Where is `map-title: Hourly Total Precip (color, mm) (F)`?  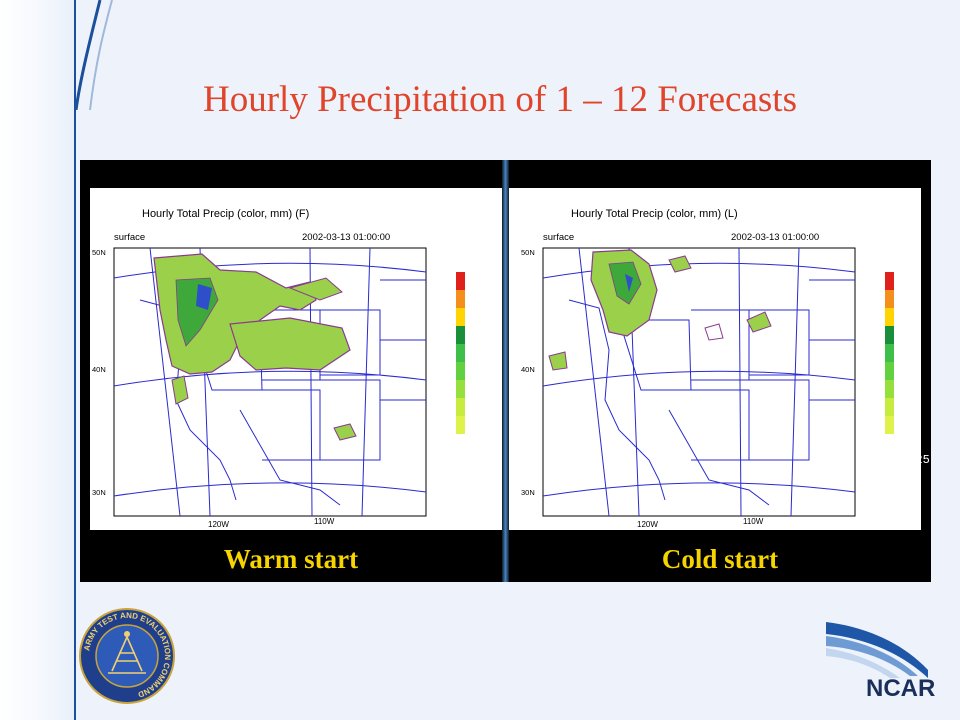
map-title: Hourly Total Precip (color, mm) (F) is located at coordinates (225, 214).